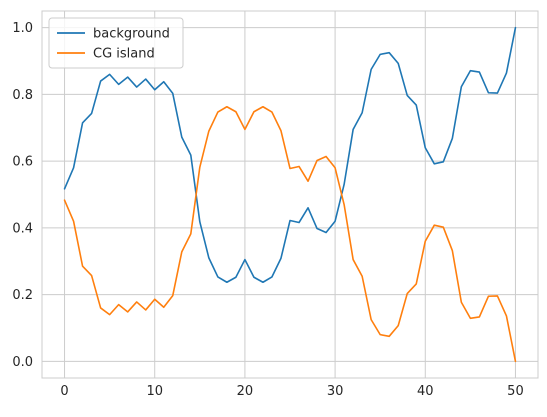 Image resolution: width=547 pixels, height=417 pixels. Describe the element at coordinates (291, 391) in the screenshot. I see `x-axis-ticks: 0 10 20 30 40 50` at that location.